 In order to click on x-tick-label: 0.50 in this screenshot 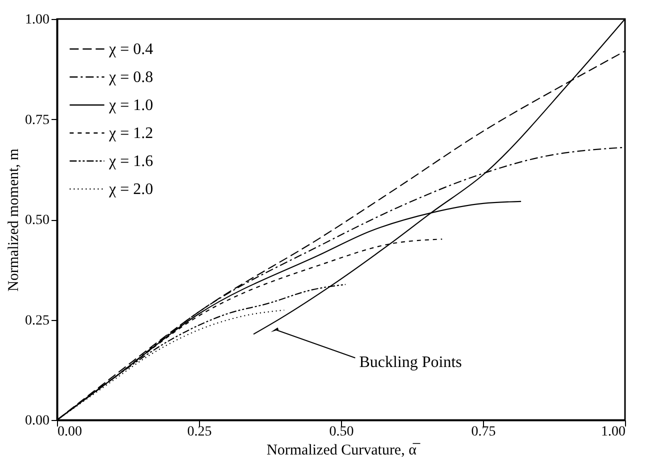, I will do `click(341, 432)`.